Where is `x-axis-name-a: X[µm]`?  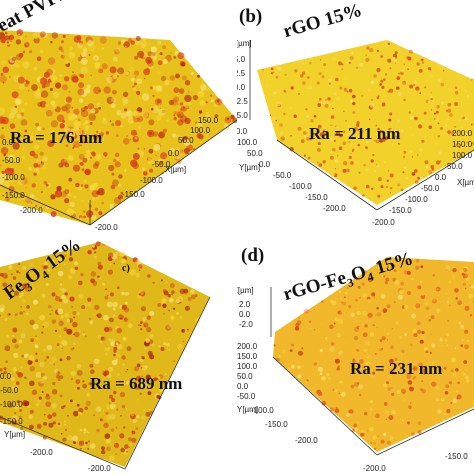 x-axis-name-a: X[µm] is located at coordinates (175, 169).